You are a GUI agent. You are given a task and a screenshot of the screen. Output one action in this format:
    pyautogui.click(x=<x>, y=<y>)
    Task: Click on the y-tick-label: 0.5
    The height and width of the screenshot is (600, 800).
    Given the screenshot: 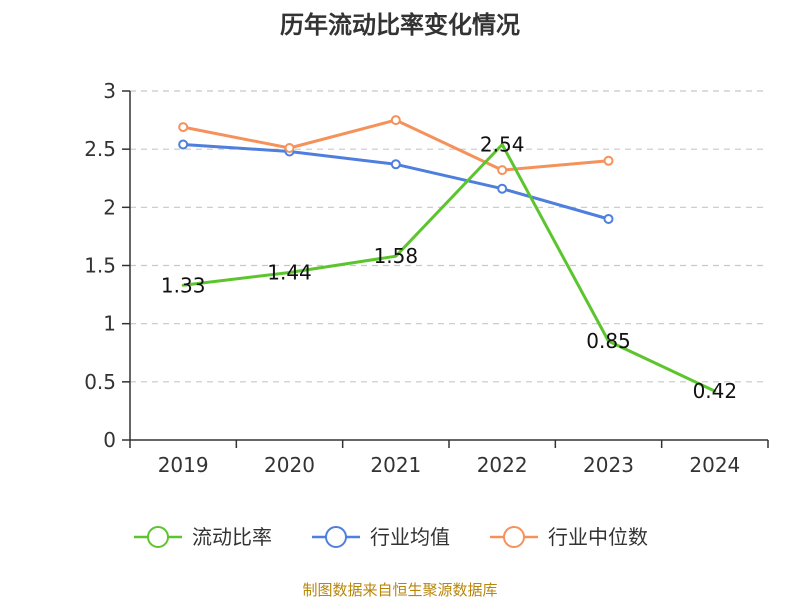 What is the action you would take?
    pyautogui.click(x=100, y=382)
    